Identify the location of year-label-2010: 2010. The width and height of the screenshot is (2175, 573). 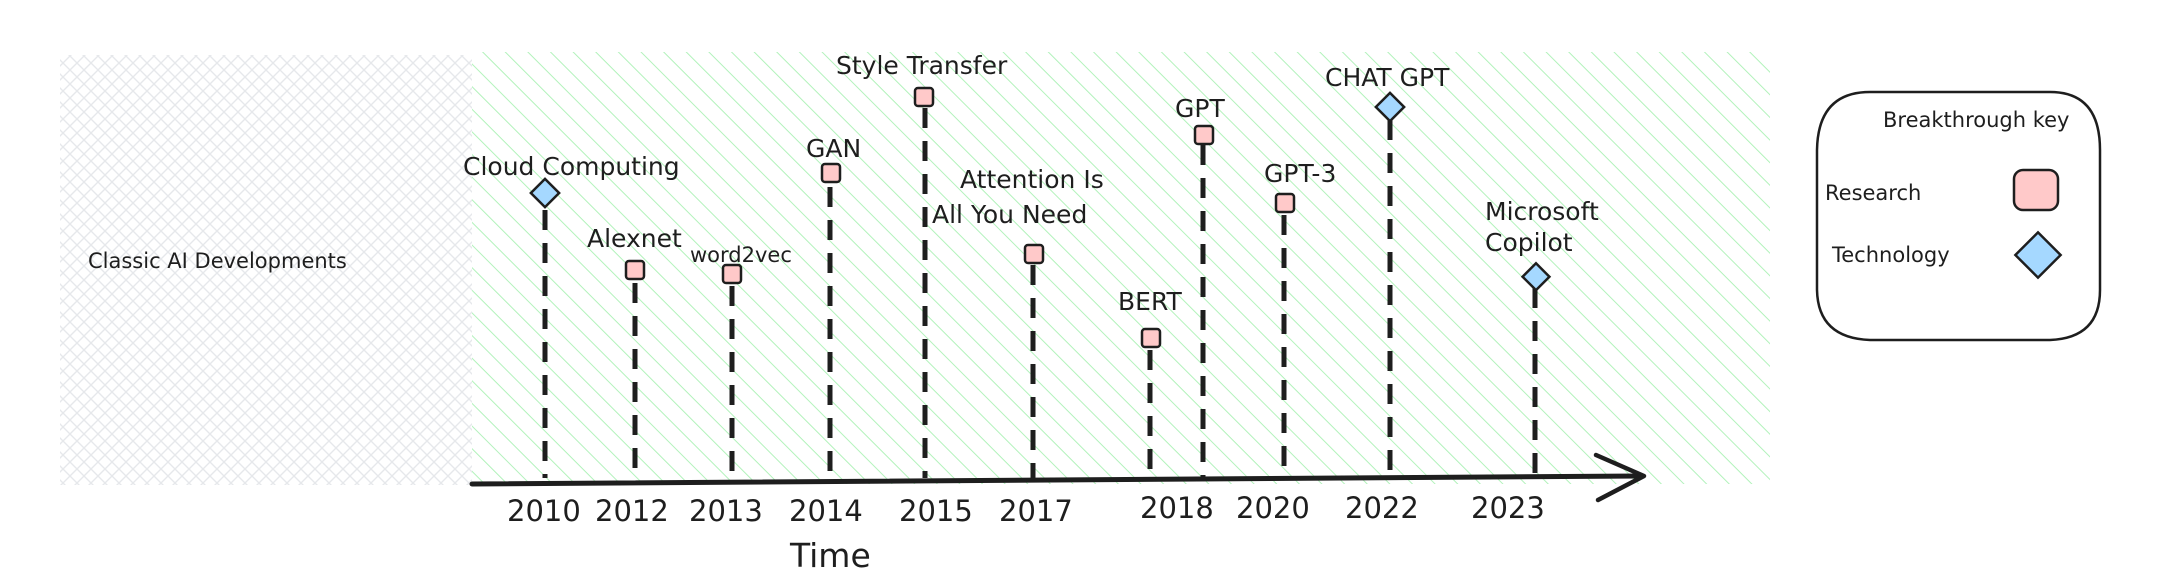
(544, 511).